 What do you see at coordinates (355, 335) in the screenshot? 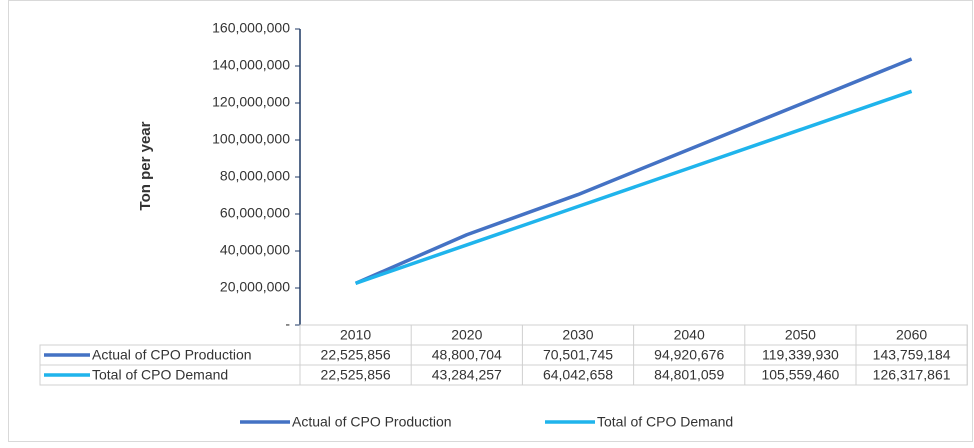
I see `x-tick-label: 2010` at bounding box center [355, 335].